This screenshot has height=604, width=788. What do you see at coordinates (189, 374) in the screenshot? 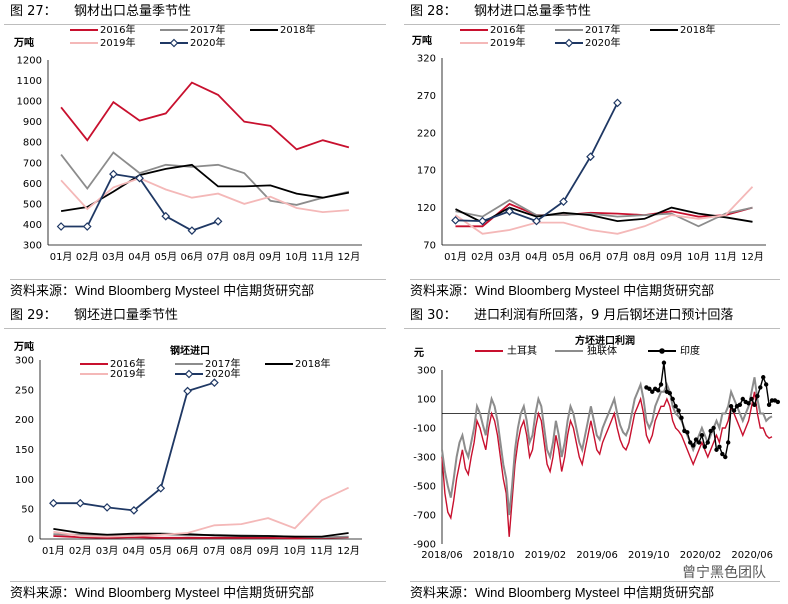
I see `legend-marker` at bounding box center [189, 374].